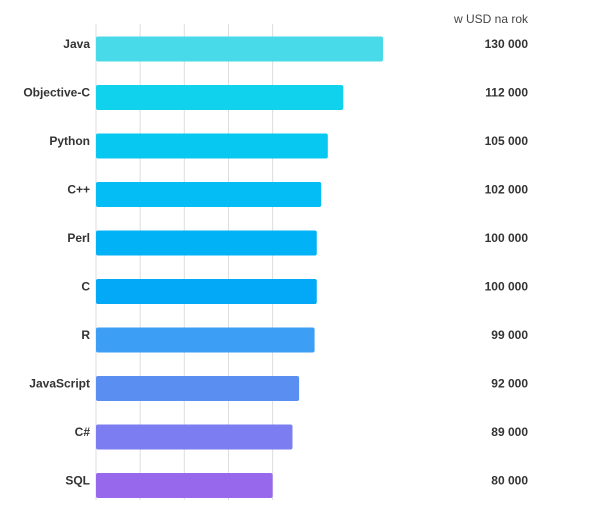 The image size is (602, 507). Describe the element at coordinates (85, 335) in the screenshot. I see `category-label: R` at that location.